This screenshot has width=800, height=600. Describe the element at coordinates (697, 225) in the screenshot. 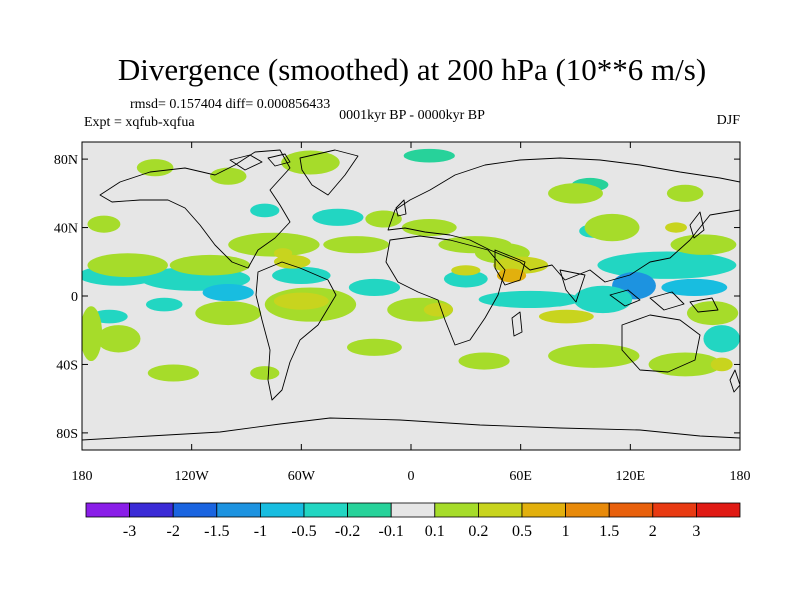

I see `coastline-japan` at that location.